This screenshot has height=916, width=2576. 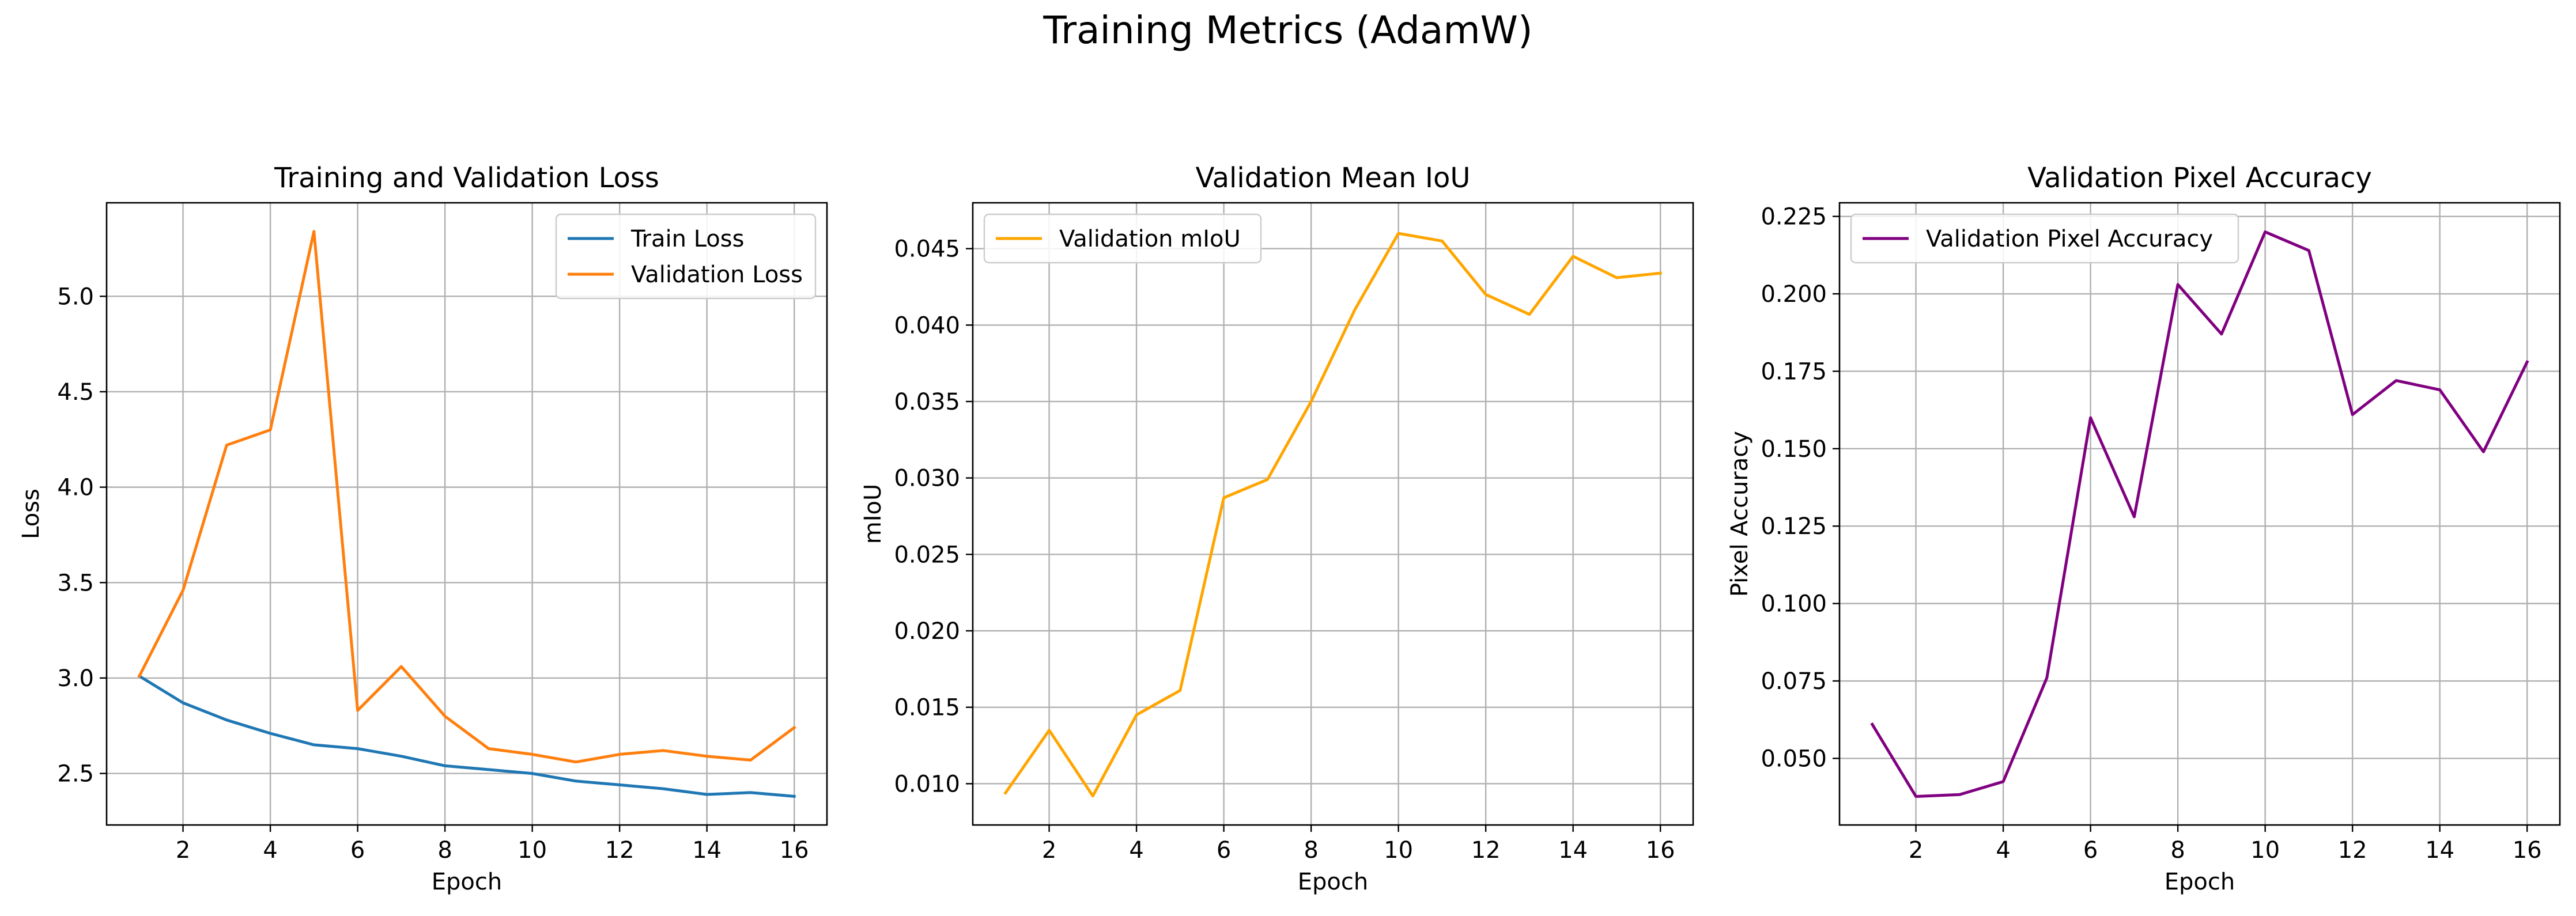 I want to click on y-tick-label: 0.015, so click(x=927, y=708).